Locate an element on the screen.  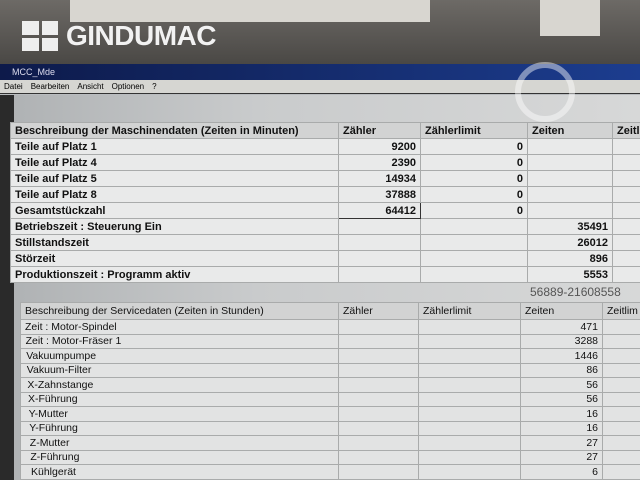
menu-help: ? is located at coordinates (154, 86).